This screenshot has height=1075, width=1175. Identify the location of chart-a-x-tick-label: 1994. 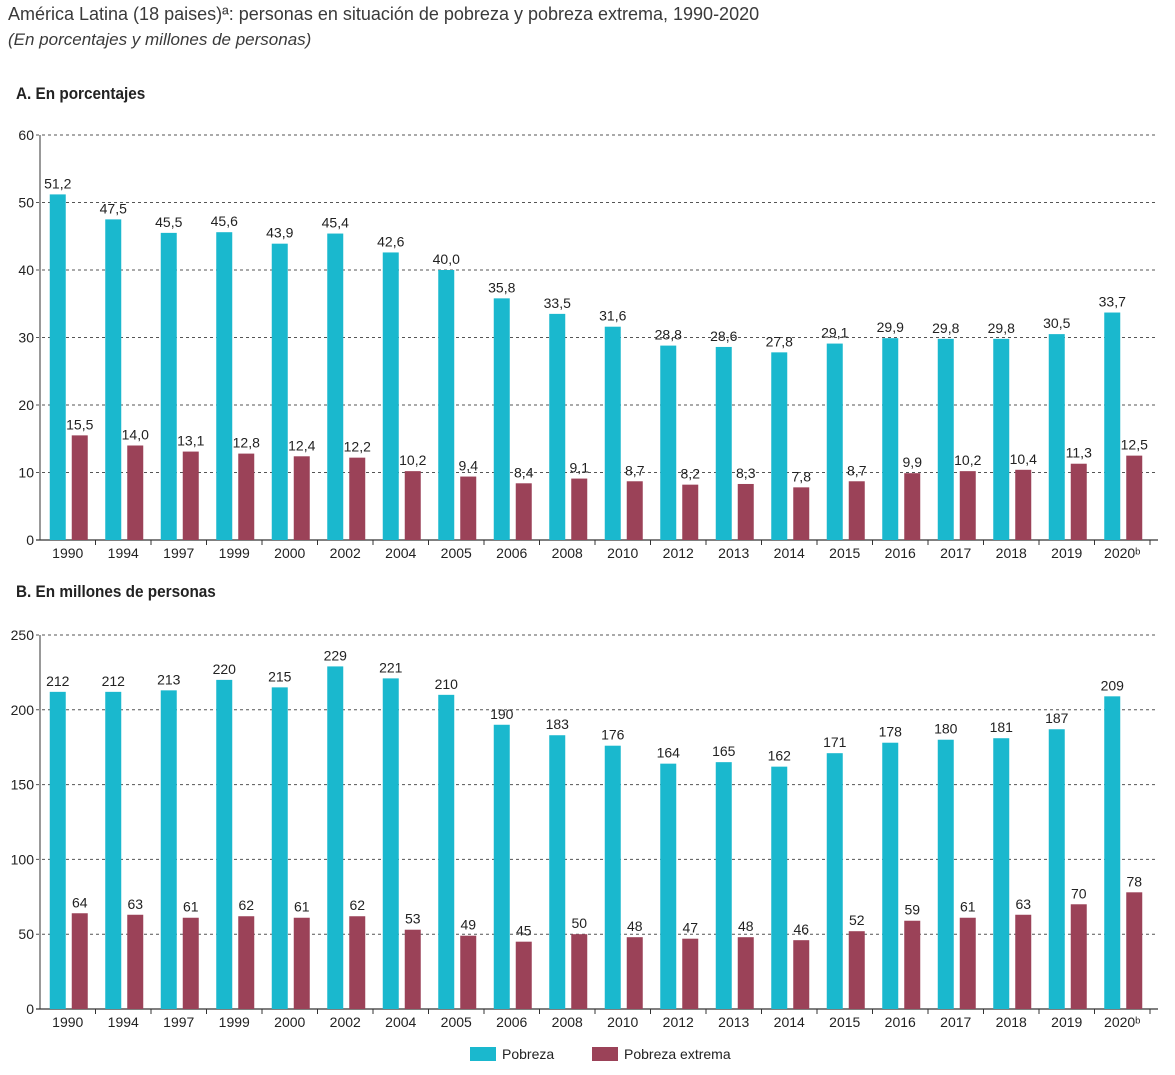
(123, 553).